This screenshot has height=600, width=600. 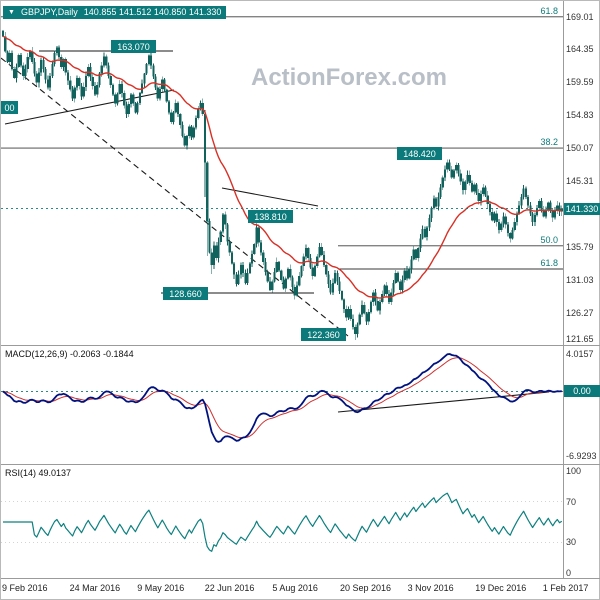 I want to click on macd-signal-line, so click(x=282, y=398).